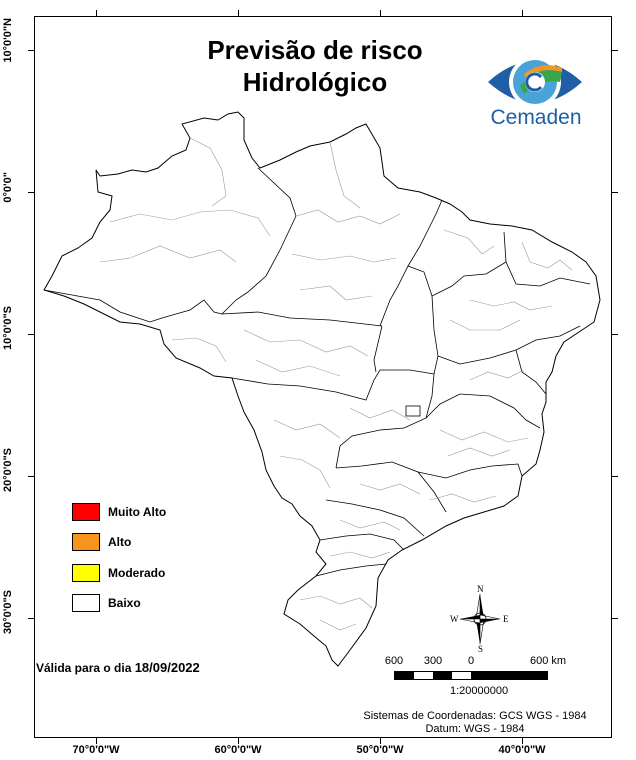  I want to click on lat-label-20s: 20°0'0"S, so click(8, 470).